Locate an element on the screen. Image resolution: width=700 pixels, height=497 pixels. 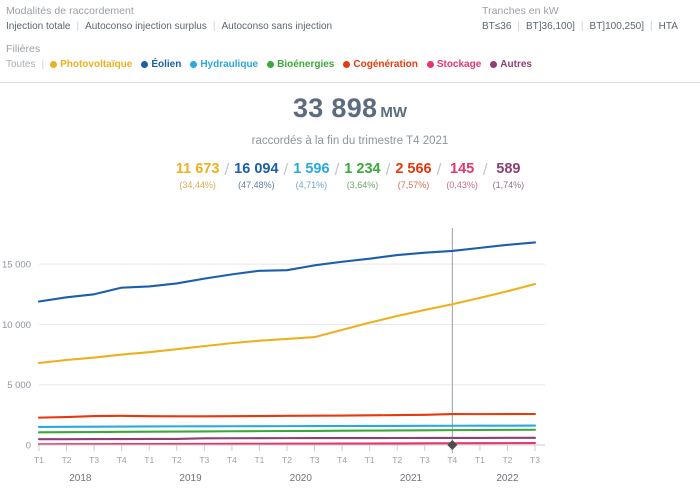
kpi-cell: 2 566 (7,57%) is located at coordinates (413, 176).